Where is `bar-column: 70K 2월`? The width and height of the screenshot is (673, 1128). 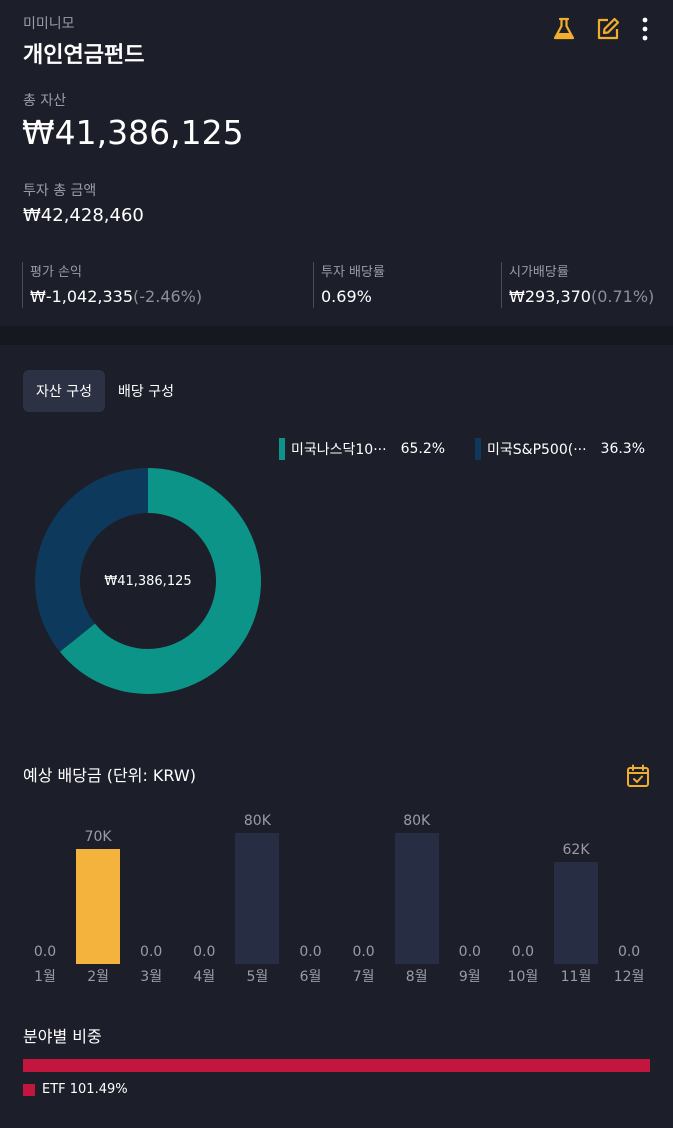 bar-column: 70K 2월 is located at coordinates (98, 890).